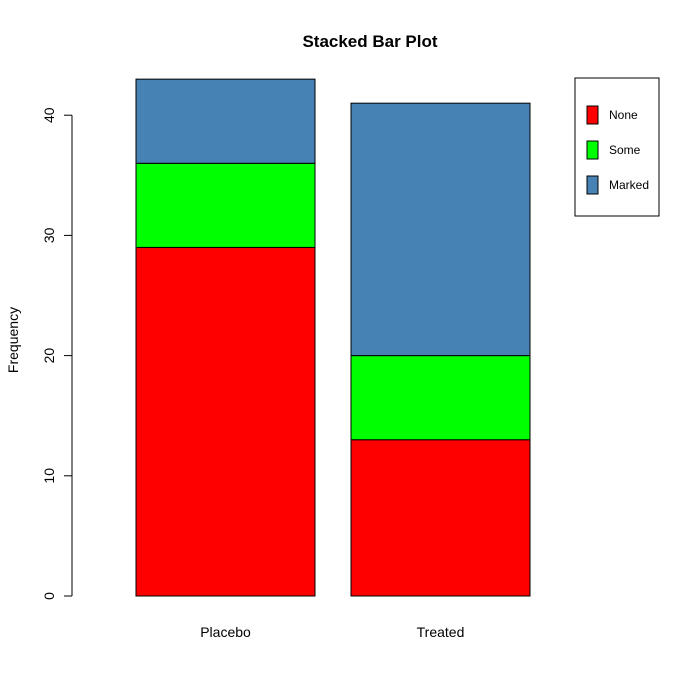 The width and height of the screenshot is (700, 700). What do you see at coordinates (440, 518) in the screenshot?
I see `bar-treated-none` at bounding box center [440, 518].